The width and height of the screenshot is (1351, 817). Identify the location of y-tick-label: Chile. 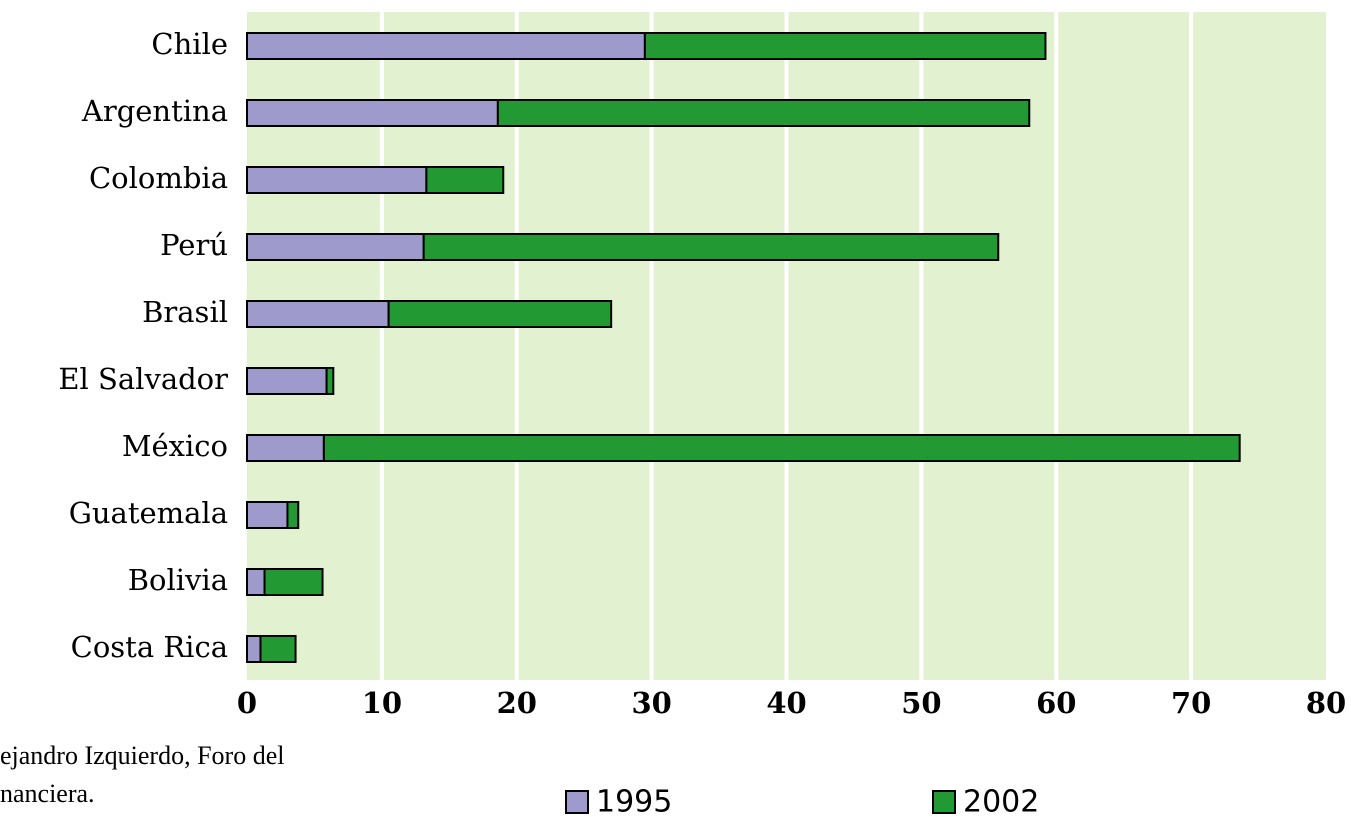
(189, 44).